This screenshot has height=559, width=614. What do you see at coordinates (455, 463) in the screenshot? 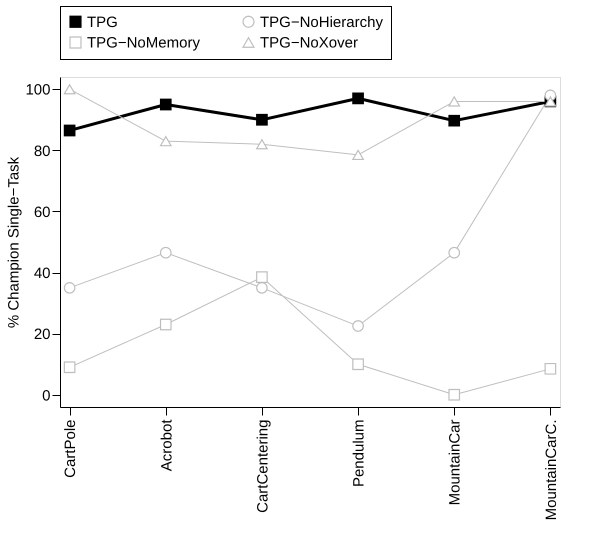
I see `x-tick-label: MountainCar` at bounding box center [455, 463].